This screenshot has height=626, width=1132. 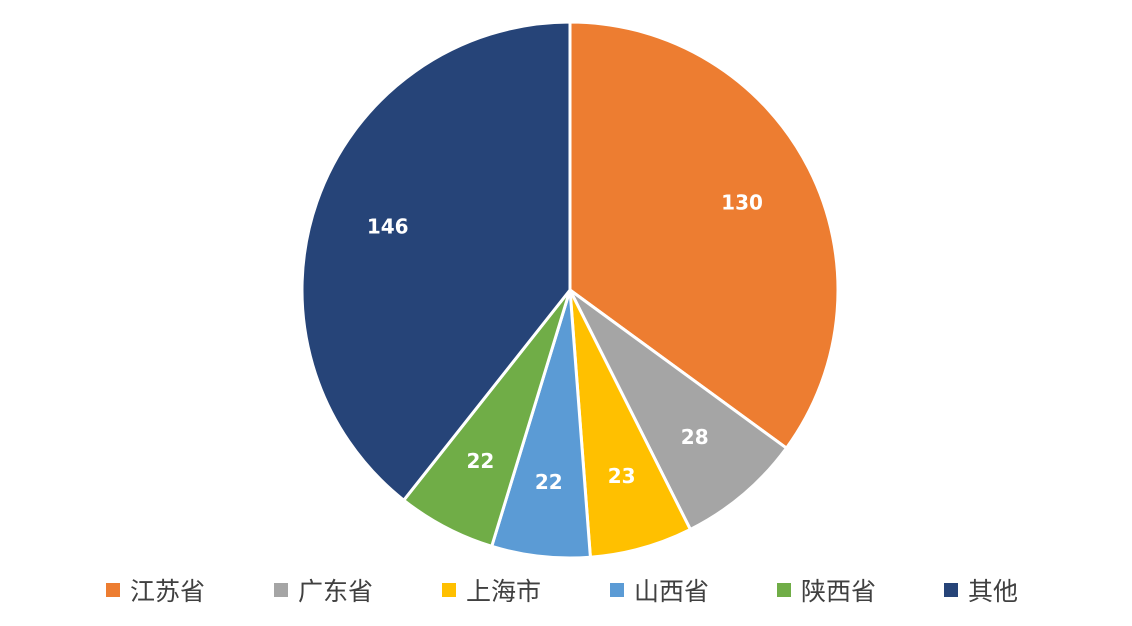 I want to click on legend-item-2: 上海市, so click(x=491, y=590).